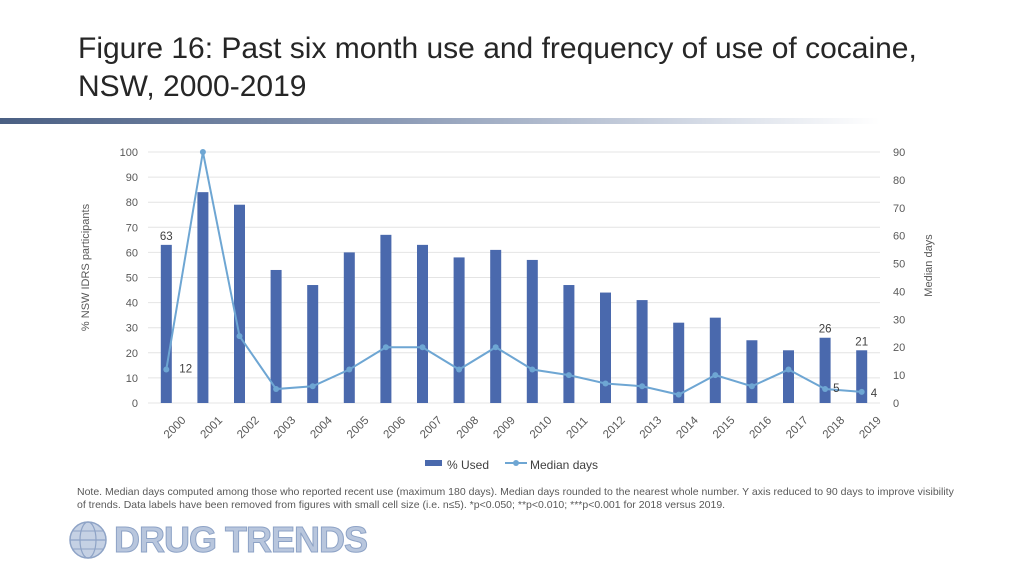 This screenshot has width=1024, height=576. Describe the element at coordinates (321, 427) in the screenshot. I see `x-tick-label: 2004` at that location.